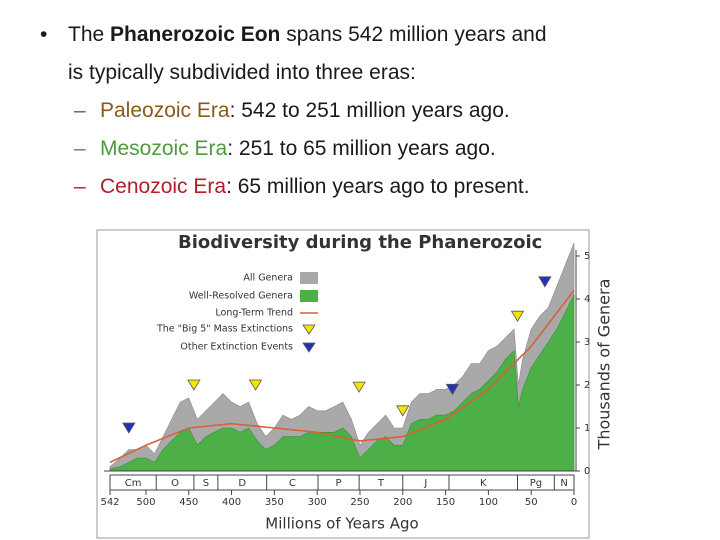  I want to click on y-tick-label: 2, so click(587, 385).